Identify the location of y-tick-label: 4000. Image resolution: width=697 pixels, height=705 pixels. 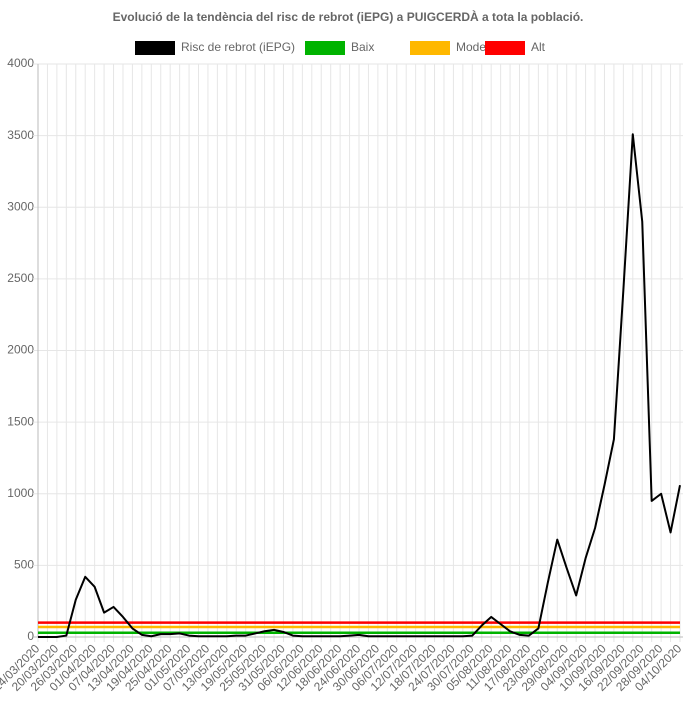
(20, 63).